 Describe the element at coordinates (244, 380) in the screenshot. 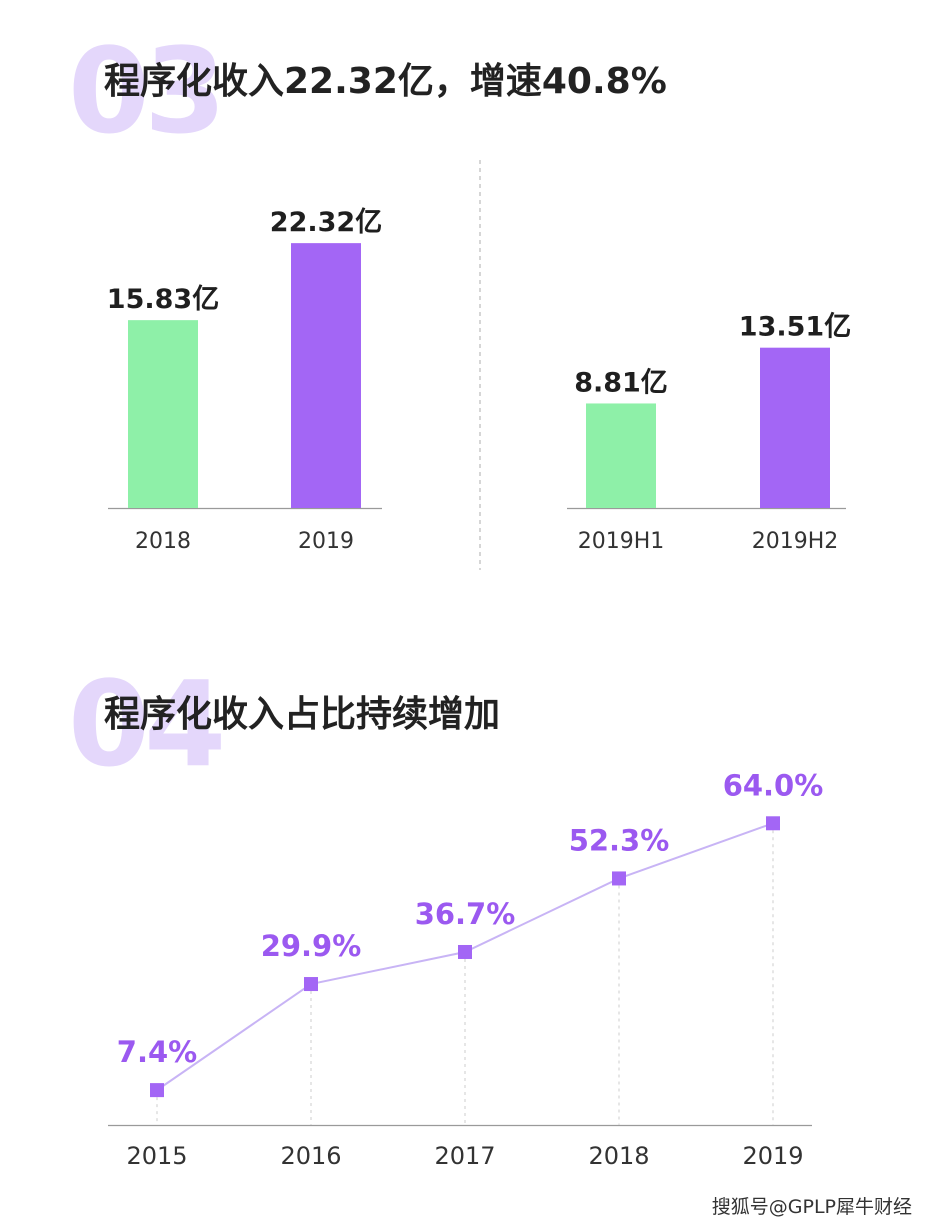

I see `bar-chart-annual: 15.83亿 2018 22.32亿 2019` at that location.